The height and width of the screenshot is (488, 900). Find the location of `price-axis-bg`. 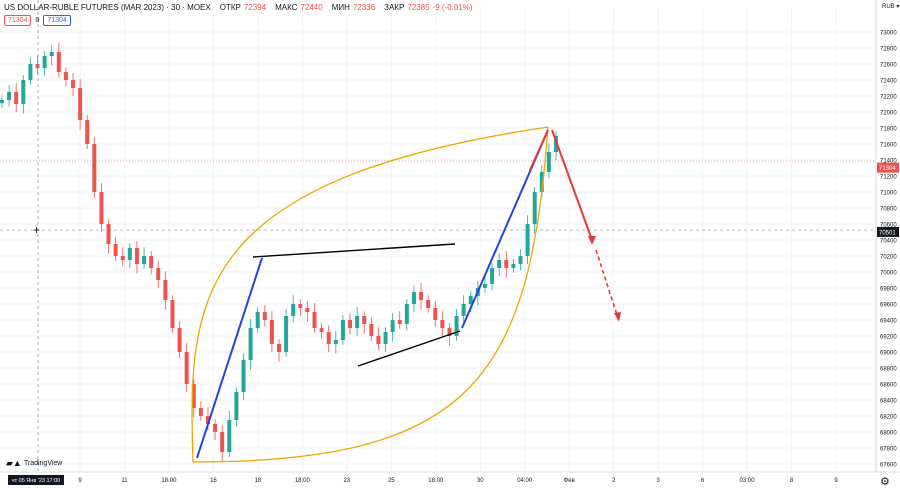

price-axis-bg is located at coordinates (888, 244).